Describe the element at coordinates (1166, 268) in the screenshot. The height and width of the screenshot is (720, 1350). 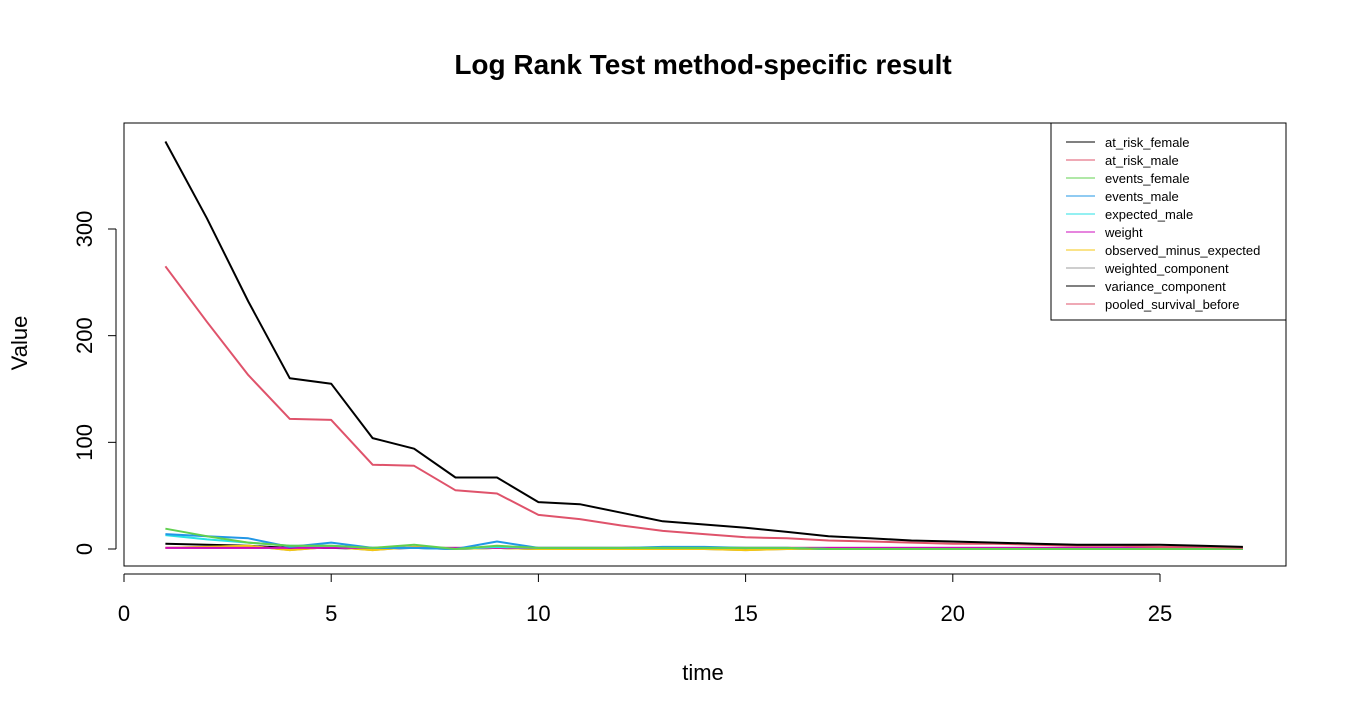
I see `legend-label: weighted_component` at that location.